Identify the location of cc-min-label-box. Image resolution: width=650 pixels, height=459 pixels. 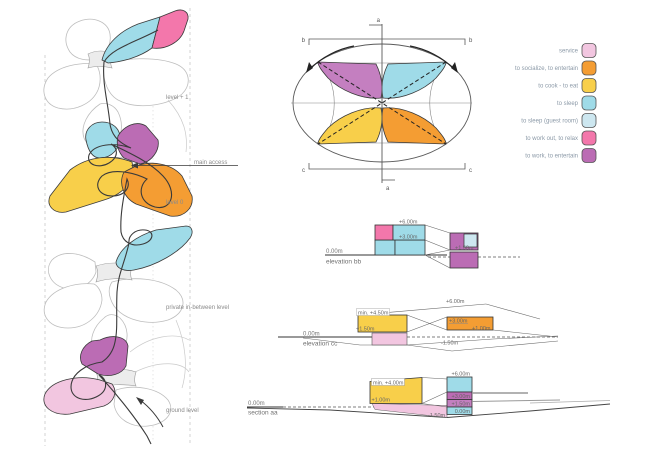
(373, 312).